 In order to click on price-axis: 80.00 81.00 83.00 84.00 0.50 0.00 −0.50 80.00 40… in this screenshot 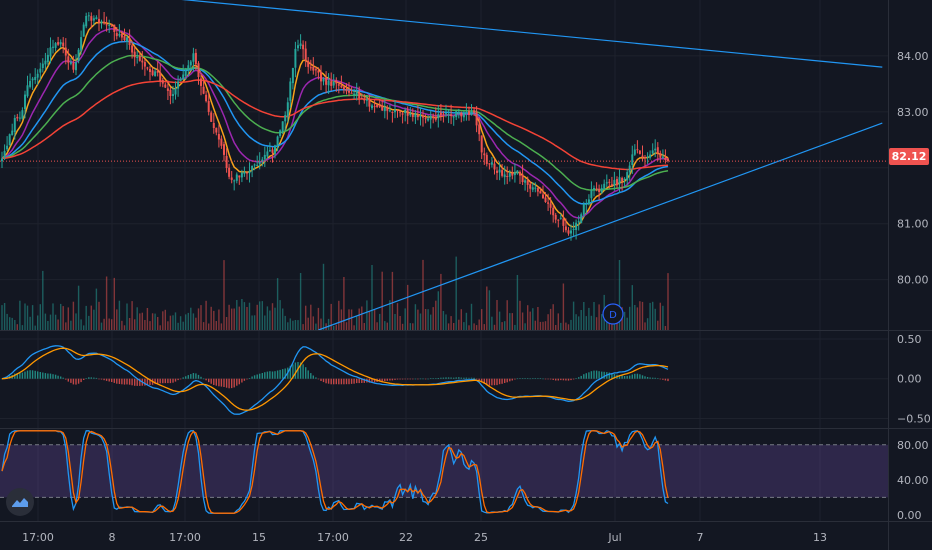, I will do `click(914, 286)`.